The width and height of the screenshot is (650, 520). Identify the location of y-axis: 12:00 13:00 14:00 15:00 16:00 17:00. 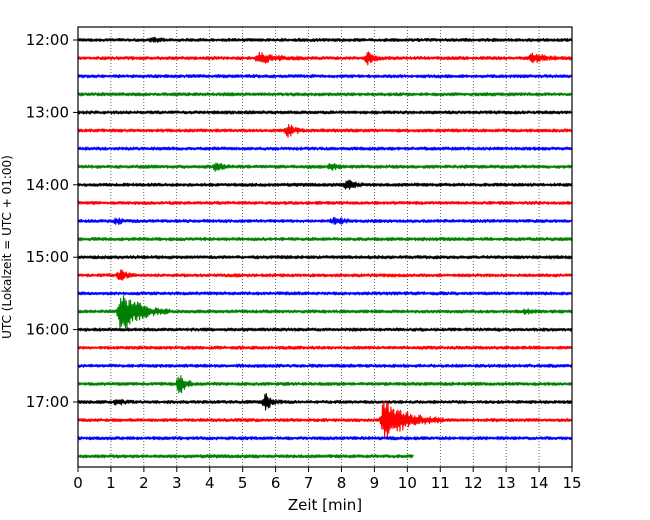
(52, 221).